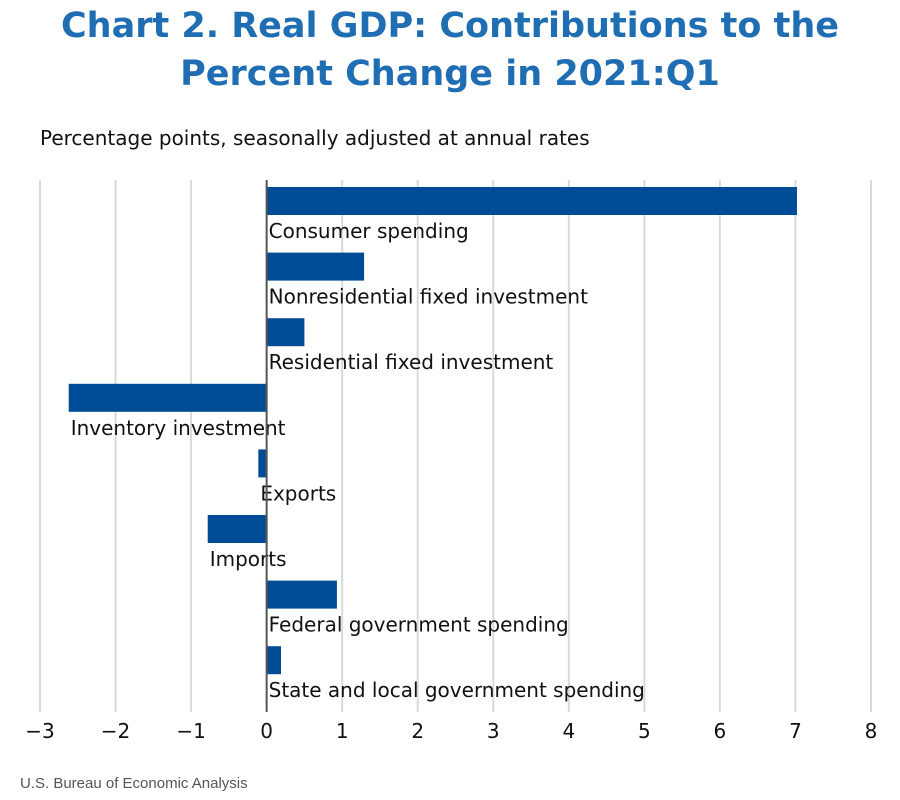 Image resolution: width=900 pixels, height=800 pixels. I want to click on x-tick-label: 0, so click(266, 731).